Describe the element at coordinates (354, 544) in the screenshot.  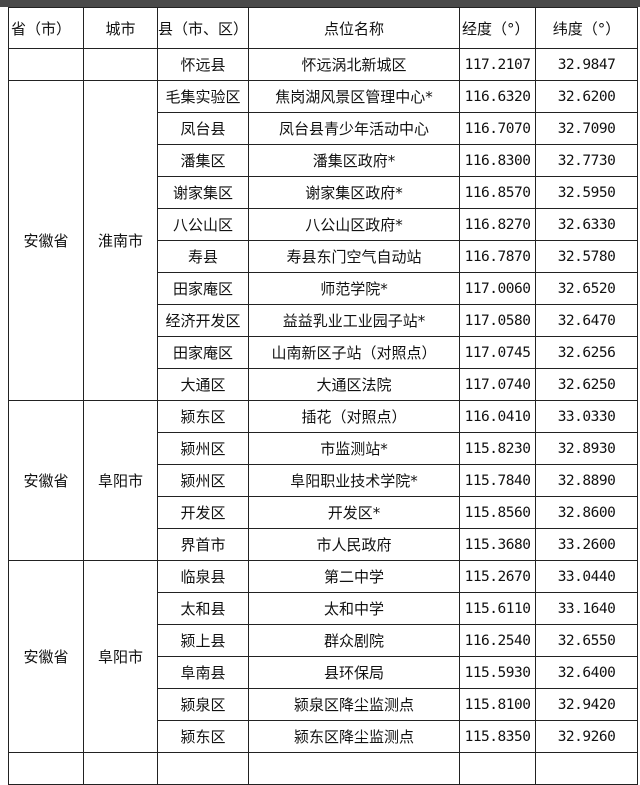
I see `site-name-cell: 市人民政府` at that location.